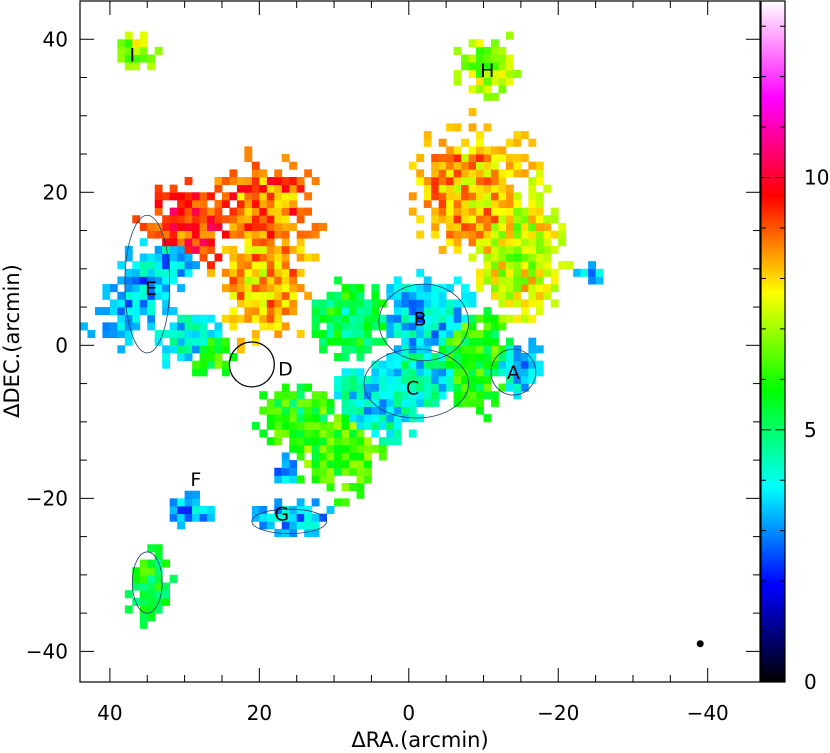  Describe the element at coordinates (810, 682) in the screenshot. I see `colorbar-tick-label: 0` at that location.